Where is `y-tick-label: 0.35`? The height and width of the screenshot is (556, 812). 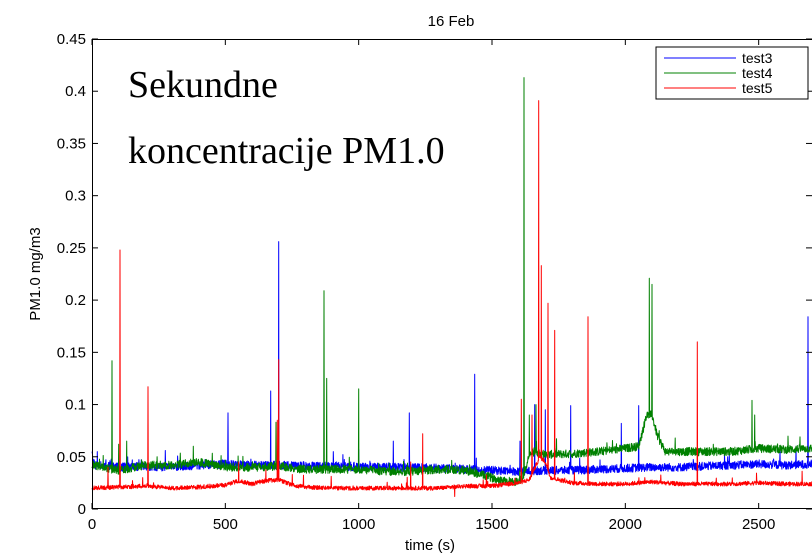
y-tick-label: 0.35 is located at coordinates (71, 143).